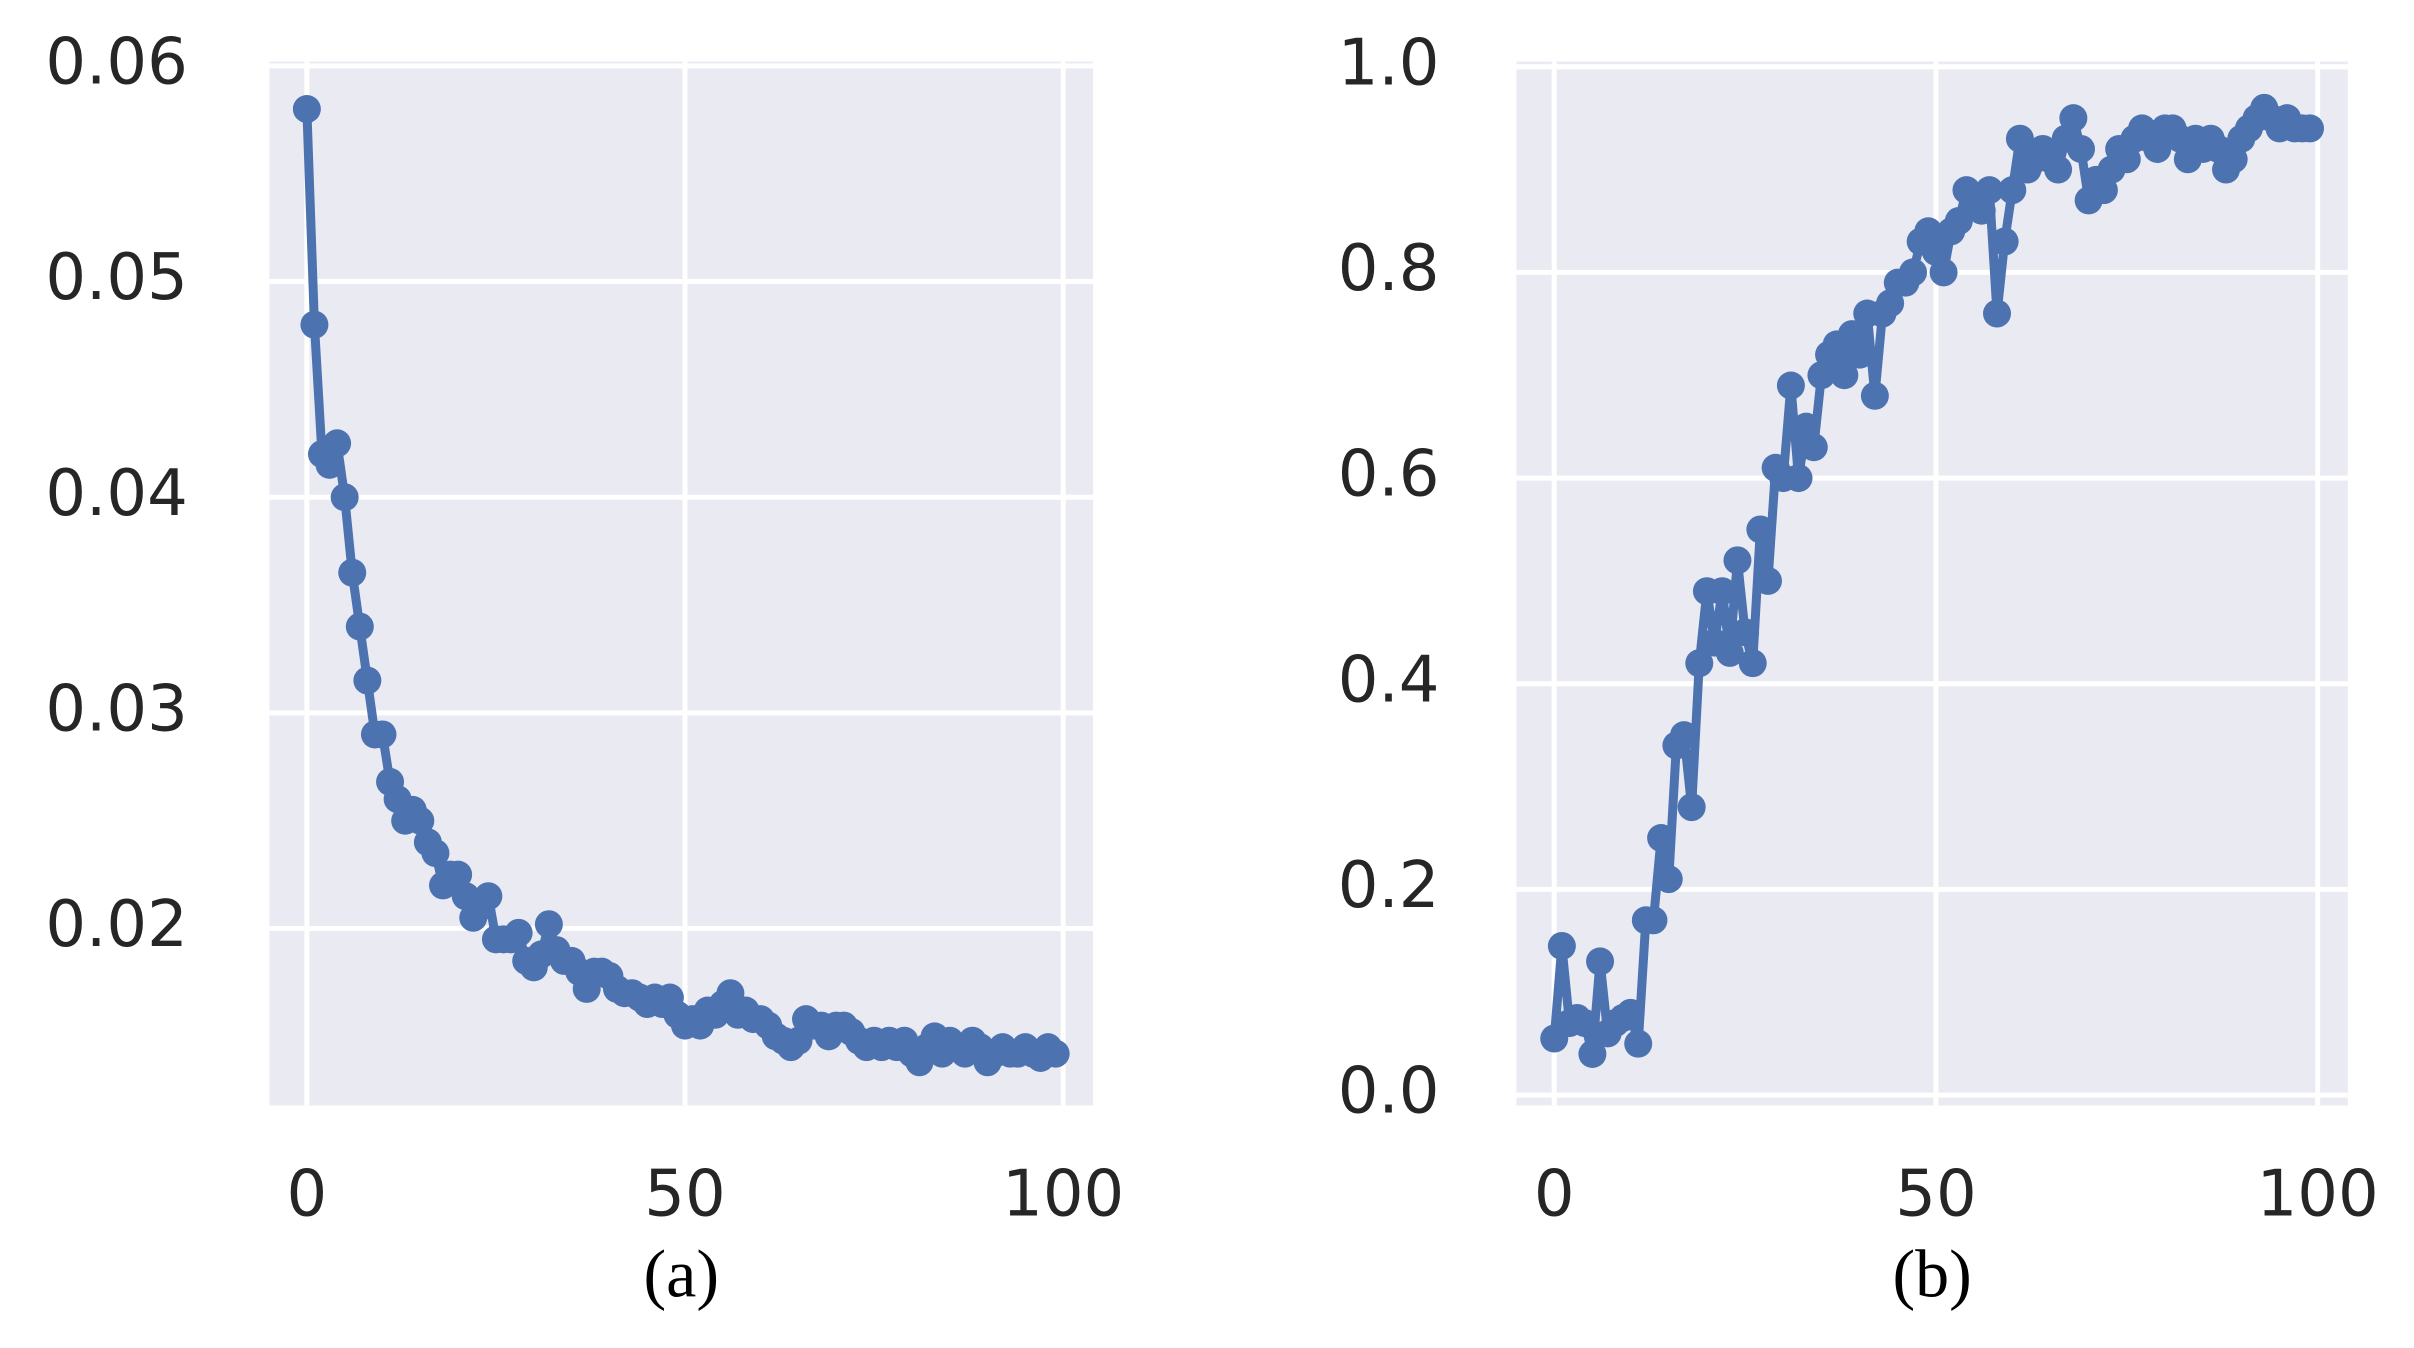  Describe the element at coordinates (116, 925) in the screenshot. I see `y-tick-label: 0.02` at that location.